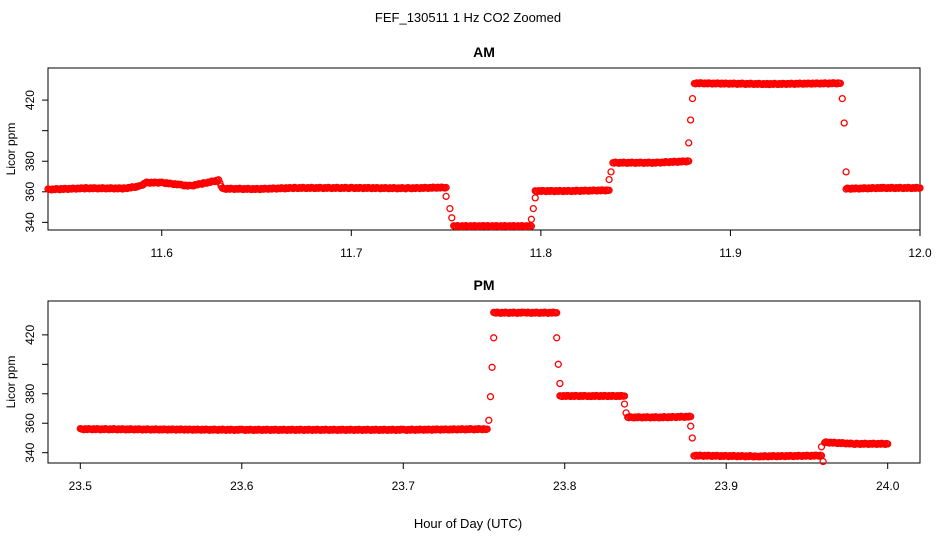 This screenshot has width=936, height=540. I want to click on x-tick-label: 11.7, so click(351, 253).